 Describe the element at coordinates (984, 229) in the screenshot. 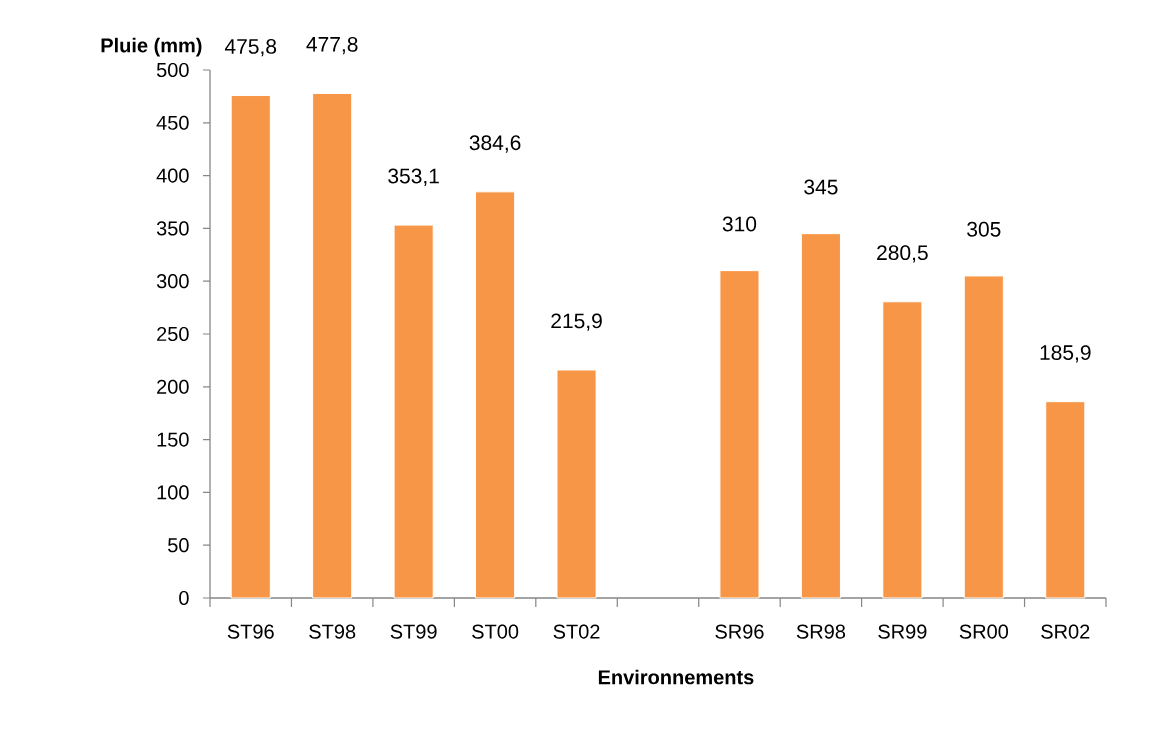

I see `data-label: 305` at that location.